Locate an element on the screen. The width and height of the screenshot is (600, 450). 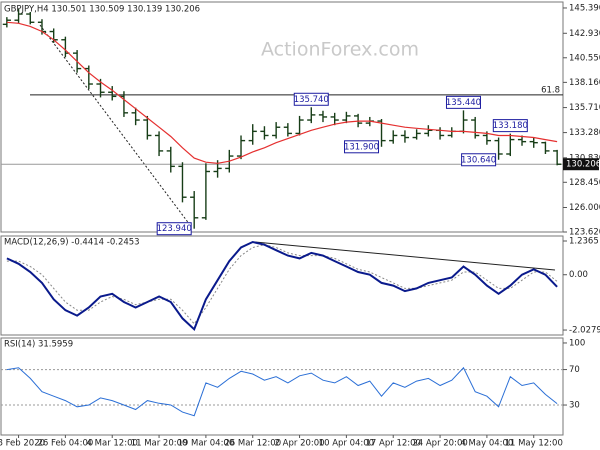
annotation-label: 133.180 is located at coordinates (510, 126).